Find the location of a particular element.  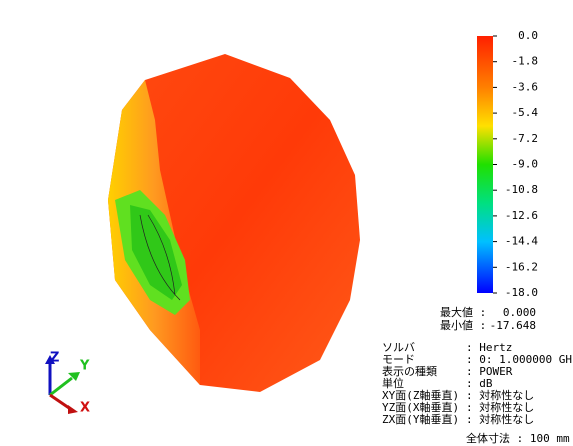

info-key: 単位 is located at coordinates (393, 383).